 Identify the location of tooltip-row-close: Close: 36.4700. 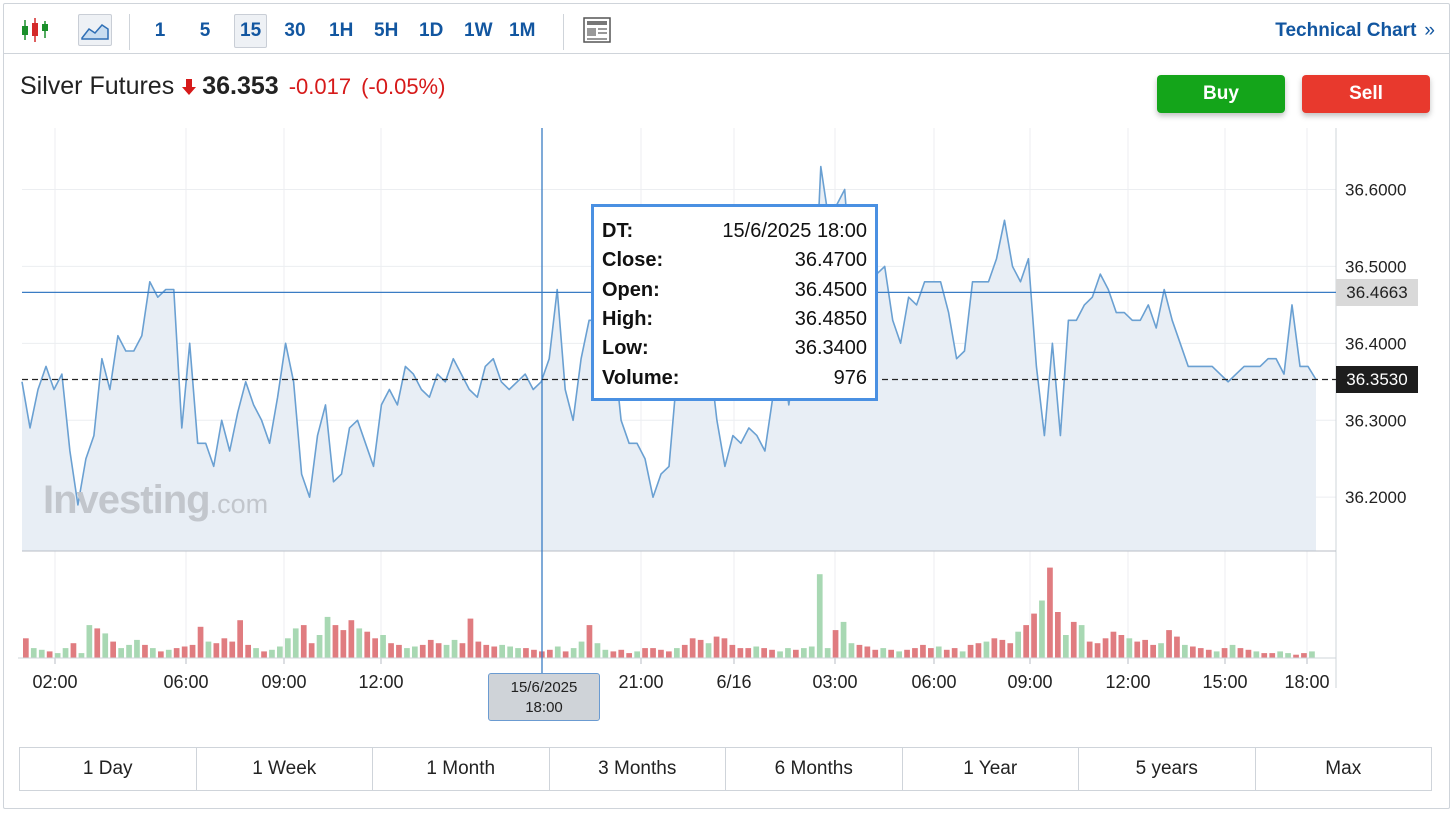
(734, 260).